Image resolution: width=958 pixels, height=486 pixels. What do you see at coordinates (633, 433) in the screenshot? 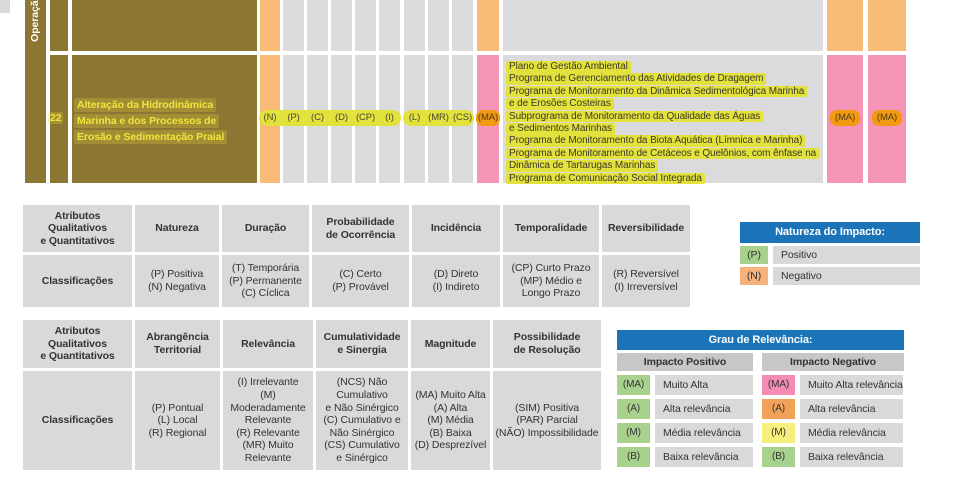
I see `positive-swatch: (M)` at bounding box center [633, 433].